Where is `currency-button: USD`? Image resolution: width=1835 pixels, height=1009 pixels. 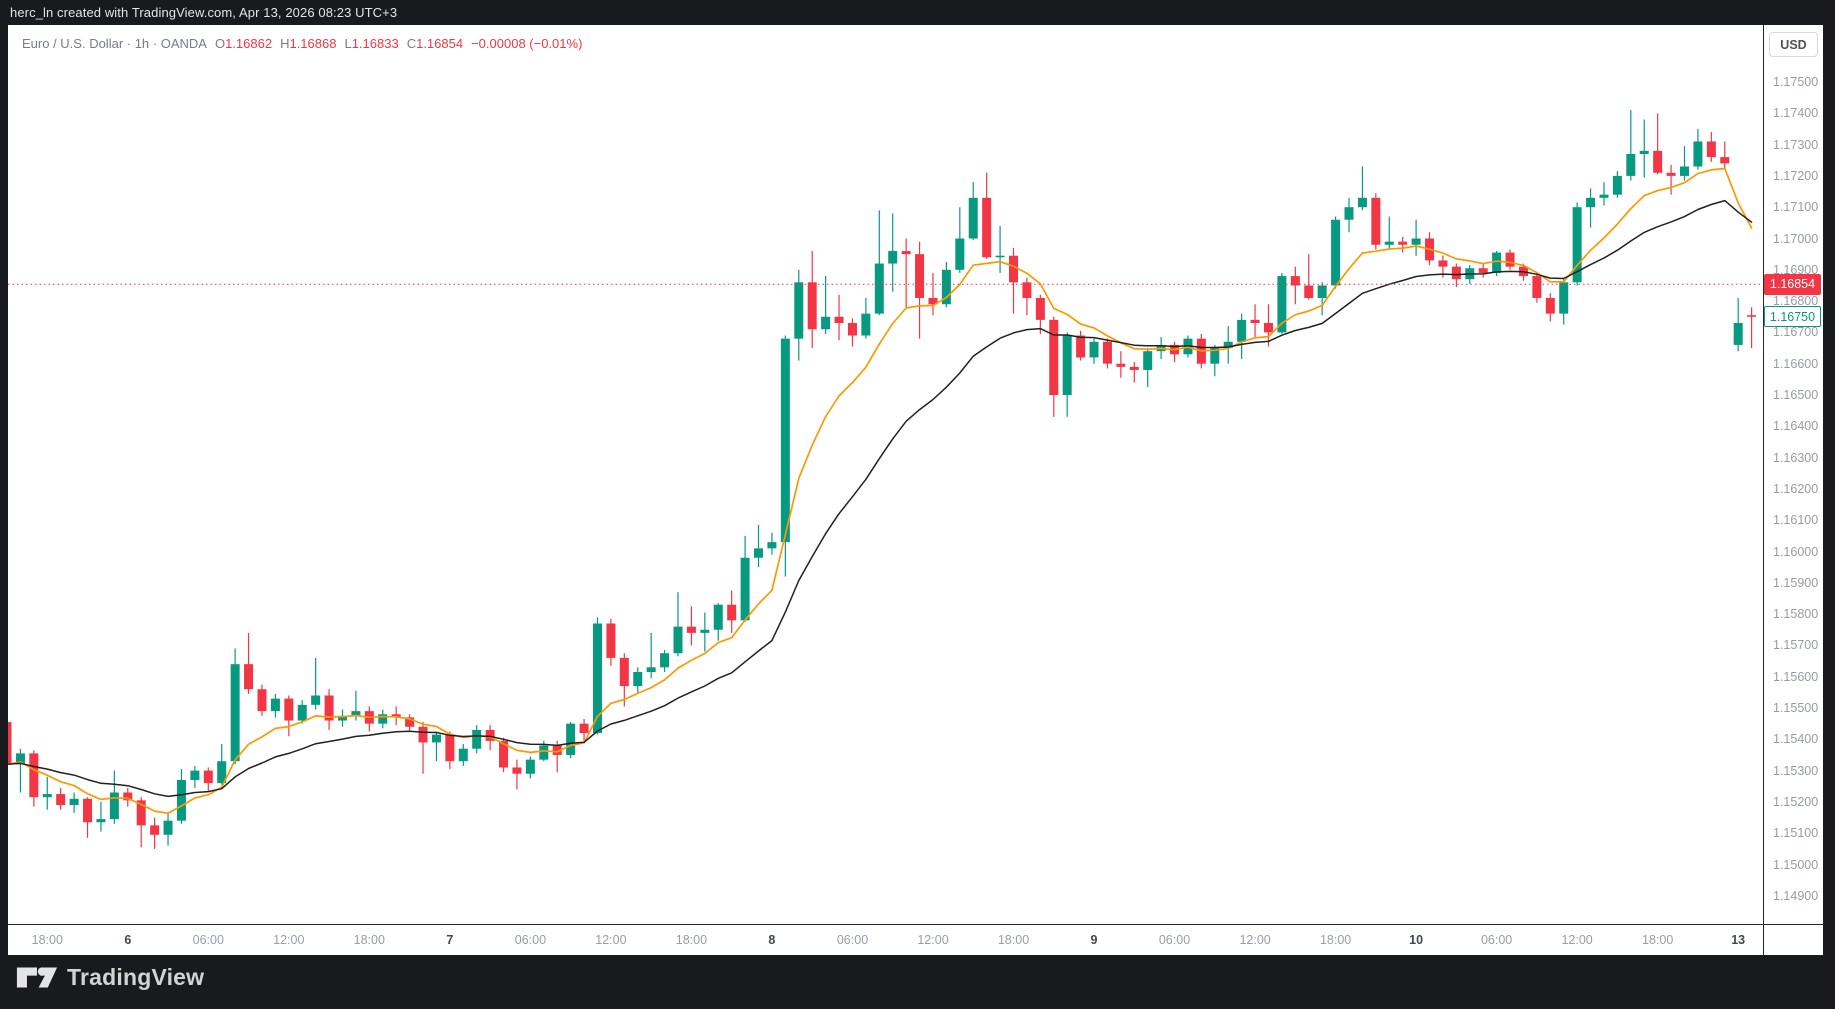 currency-button: USD is located at coordinates (1793, 44).